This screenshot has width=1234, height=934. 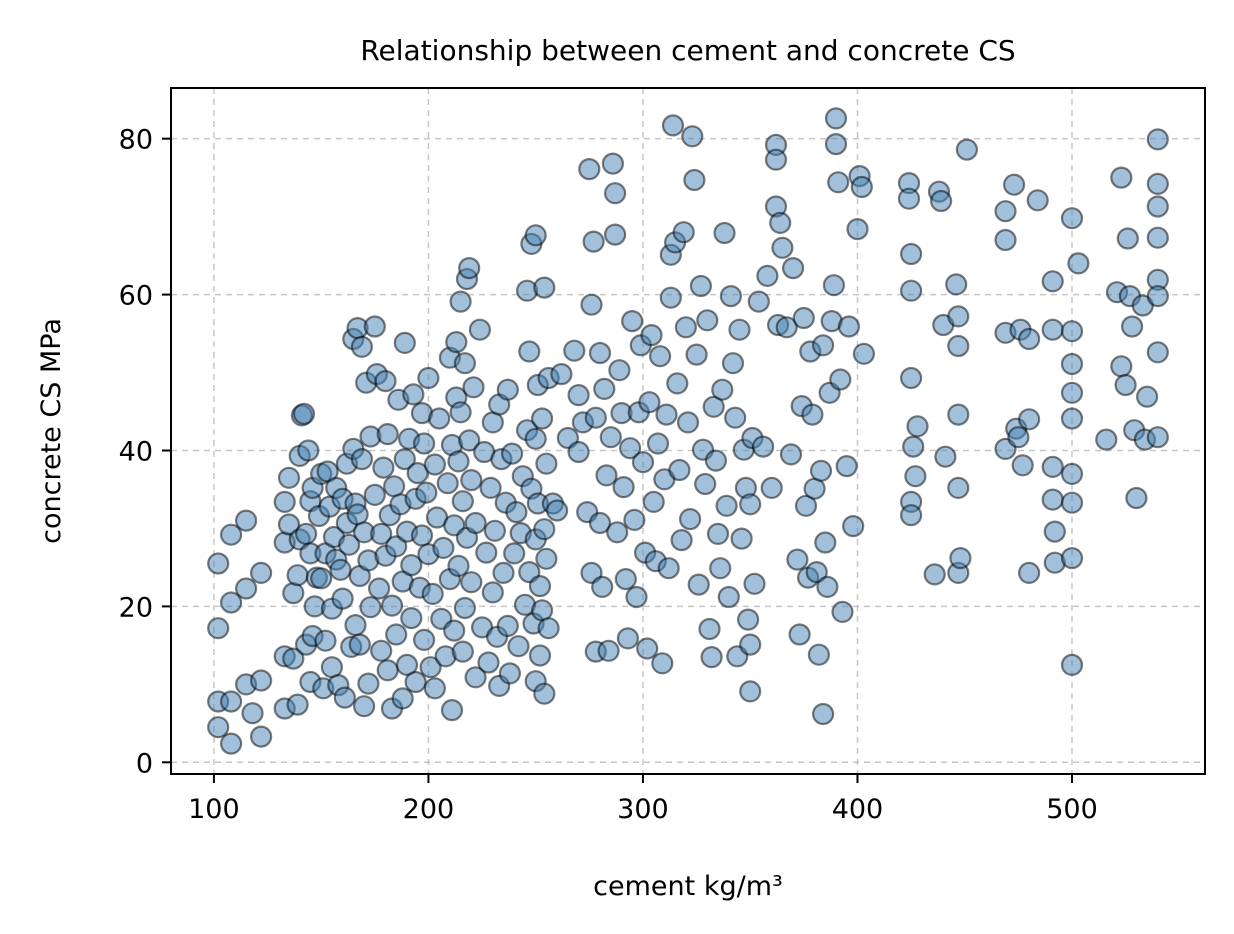 I want to click on x-tick-label: 100, so click(x=214, y=809).